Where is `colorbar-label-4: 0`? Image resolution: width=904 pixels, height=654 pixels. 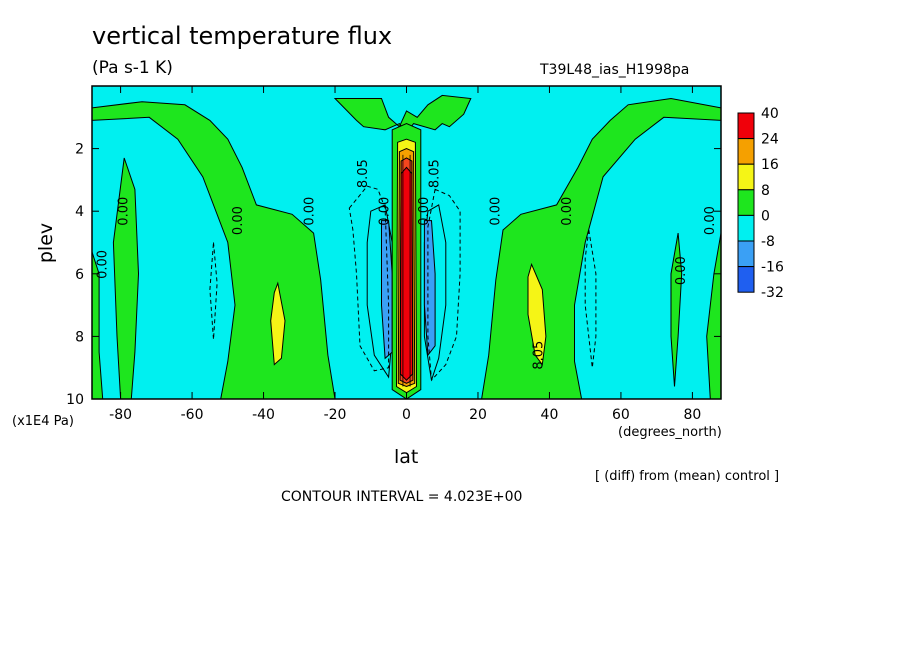 colorbar-label-4: 0 is located at coordinates (765, 216).